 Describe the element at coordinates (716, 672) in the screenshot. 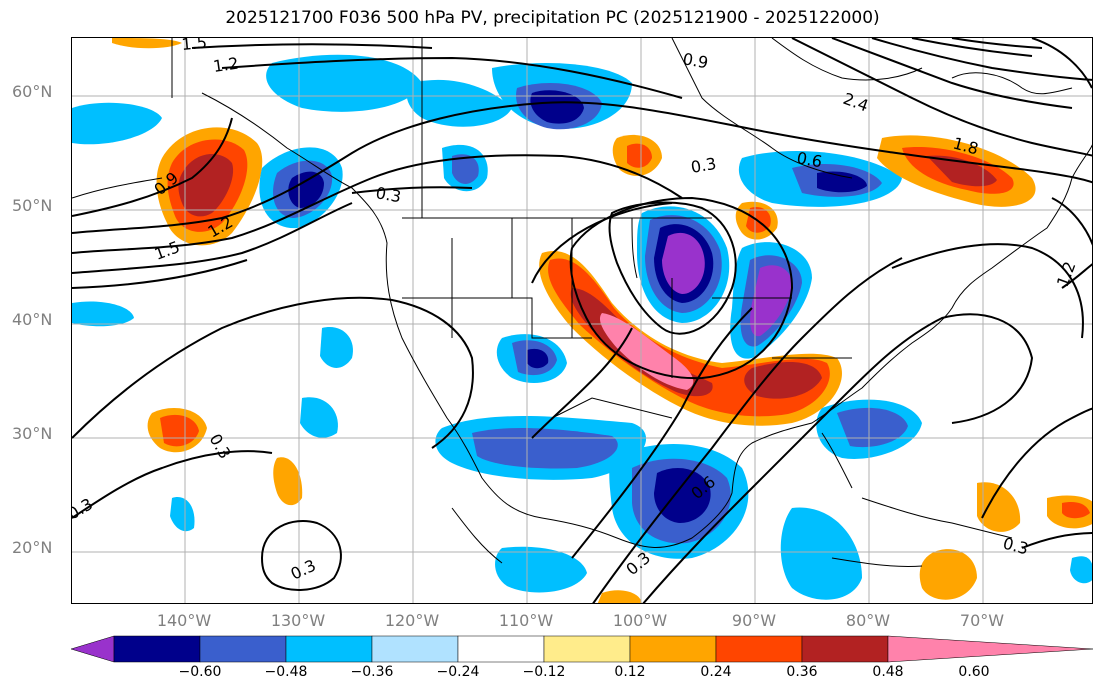

I see `colorbar-tick: 0.24` at that location.